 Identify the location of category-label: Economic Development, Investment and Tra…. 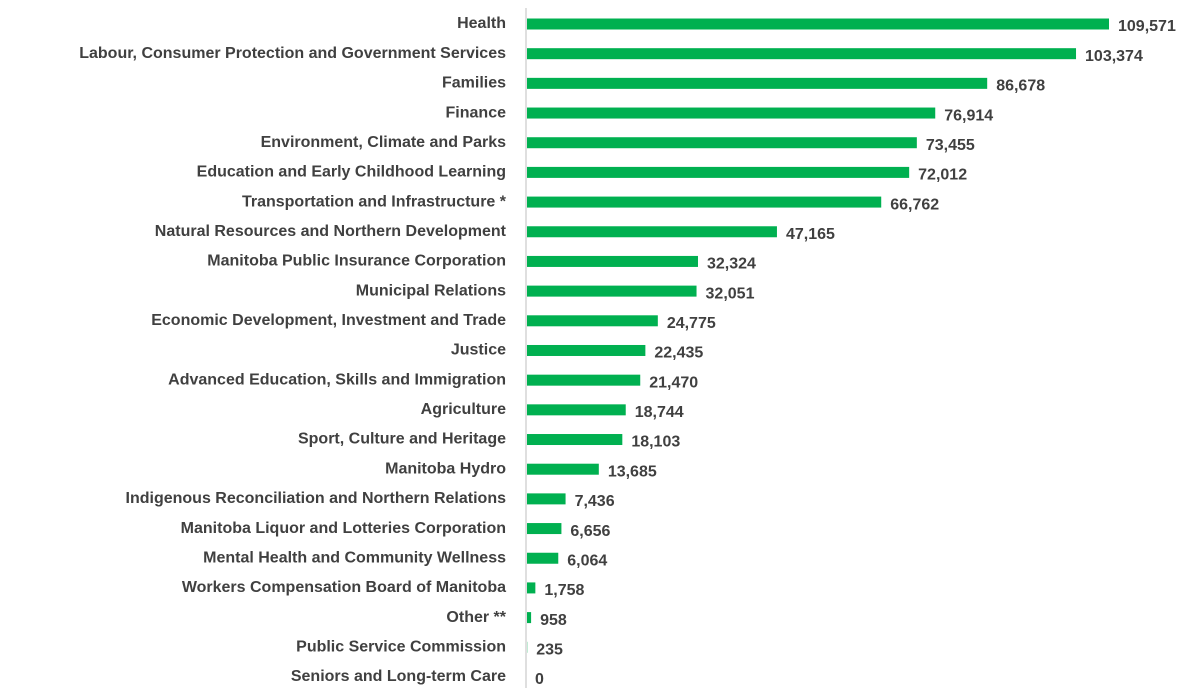
(328, 320).